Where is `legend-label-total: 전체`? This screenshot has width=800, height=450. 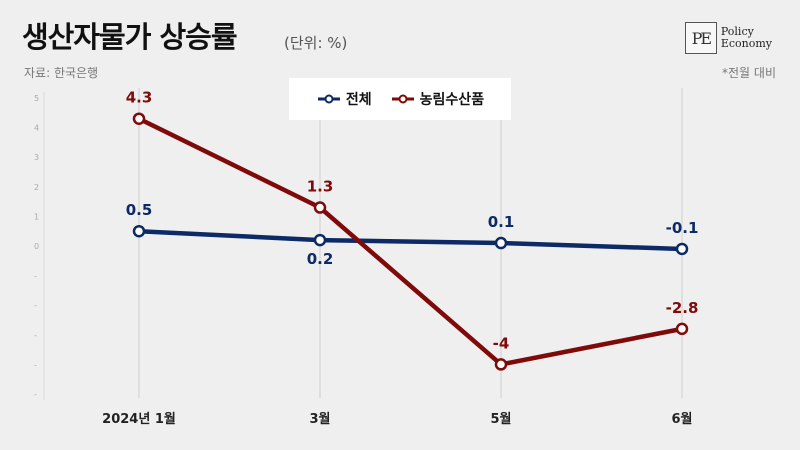
legend-label-total: 전체 is located at coordinates (358, 100).